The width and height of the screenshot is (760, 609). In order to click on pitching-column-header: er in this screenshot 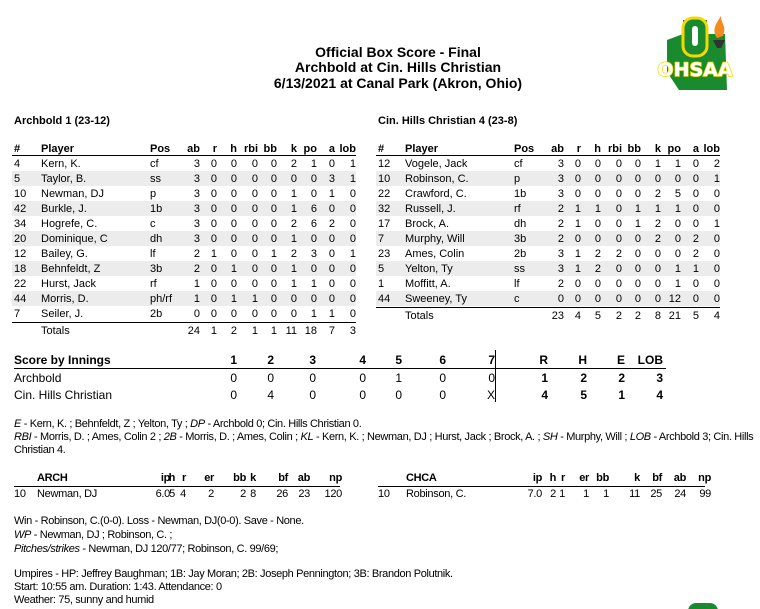, I will do `click(584, 478)`.